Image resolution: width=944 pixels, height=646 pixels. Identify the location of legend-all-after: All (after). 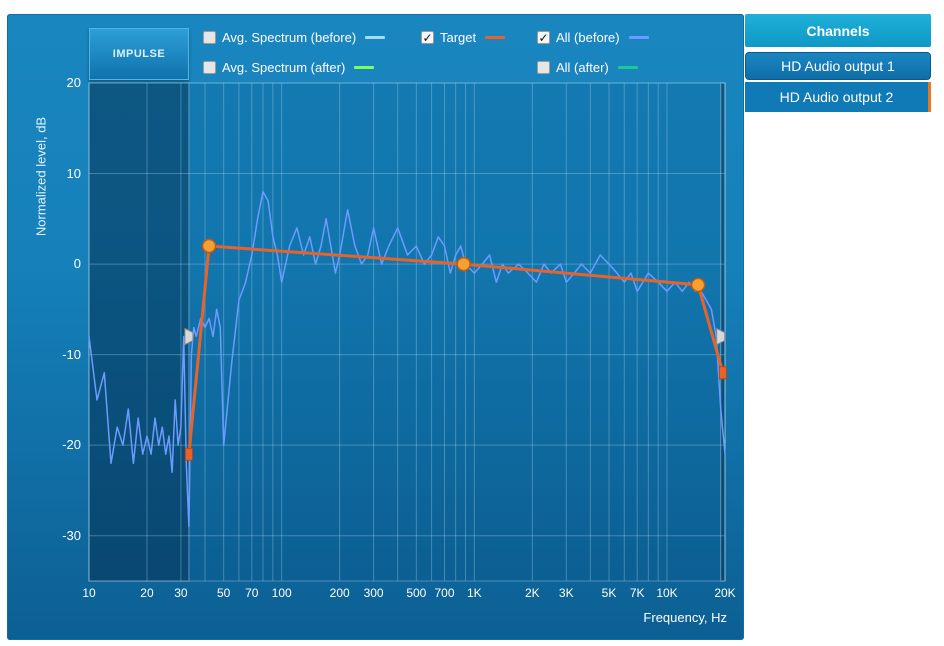
(587, 67).